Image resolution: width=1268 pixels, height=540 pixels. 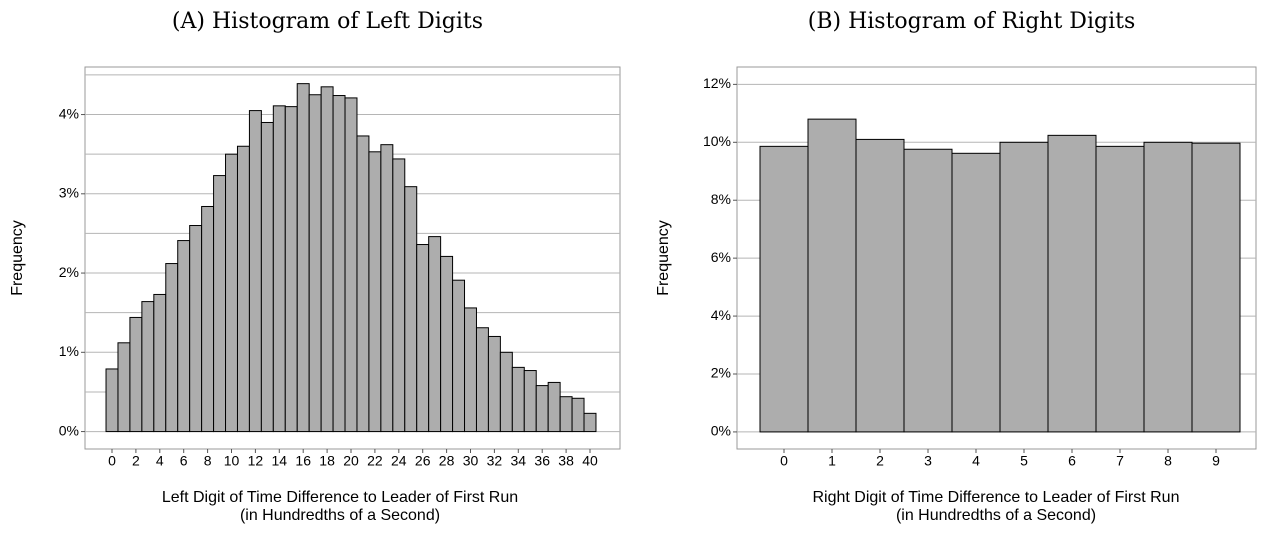 What do you see at coordinates (375, 461) in the screenshot?
I see `x-tick-label: 22` at bounding box center [375, 461].